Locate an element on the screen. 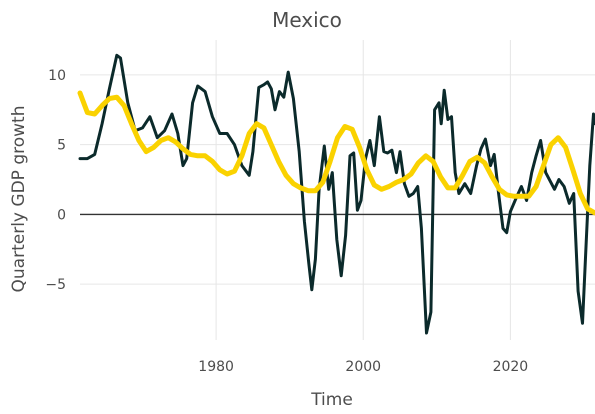 Image resolution: width=595 pixels, height=414 pixels. x-tick-label: 1980 is located at coordinates (216, 367).